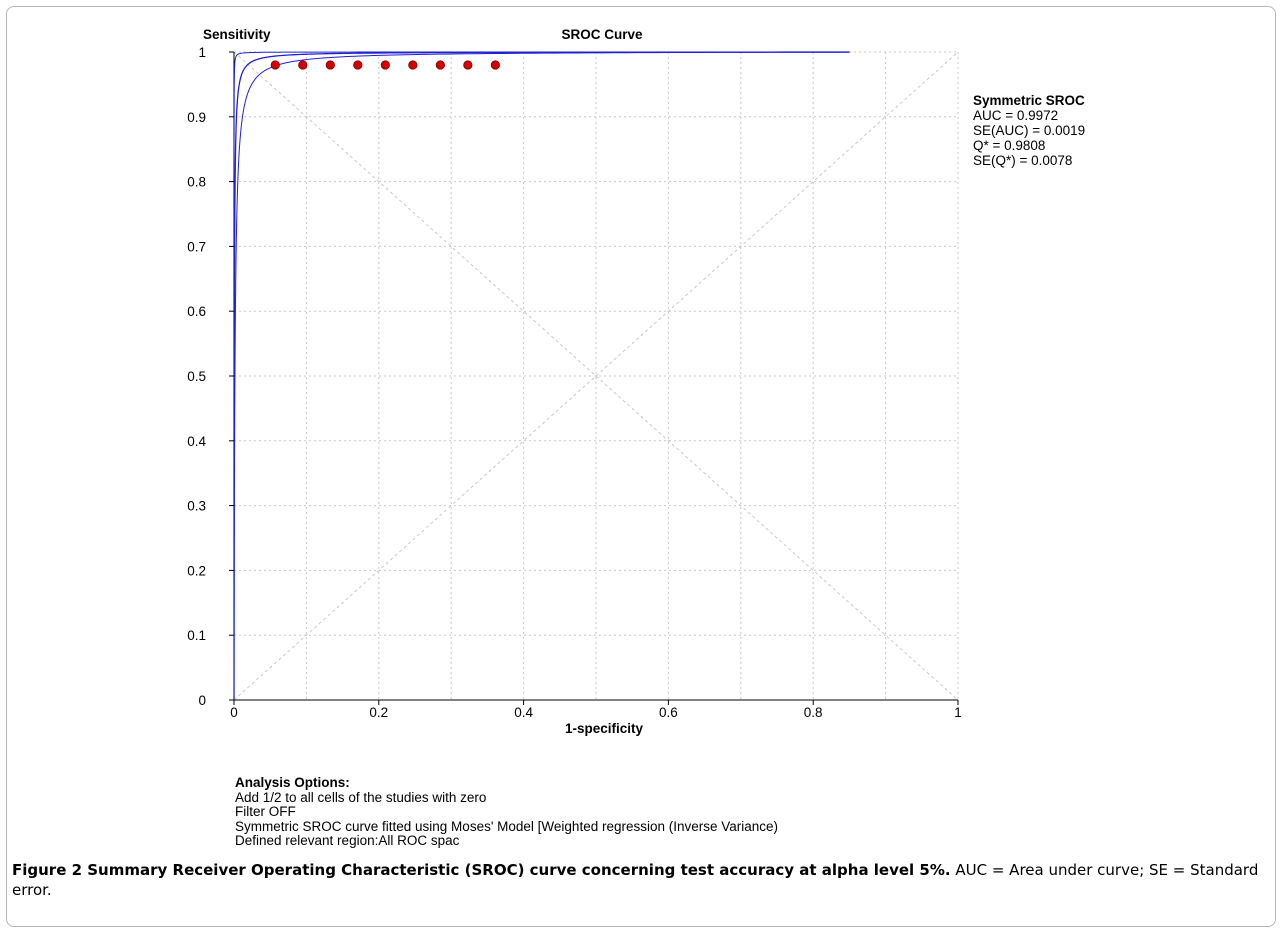 This screenshot has width=1282, height=933. What do you see at coordinates (604, 728) in the screenshot?
I see `x-axis-title: 1-specificity` at bounding box center [604, 728].